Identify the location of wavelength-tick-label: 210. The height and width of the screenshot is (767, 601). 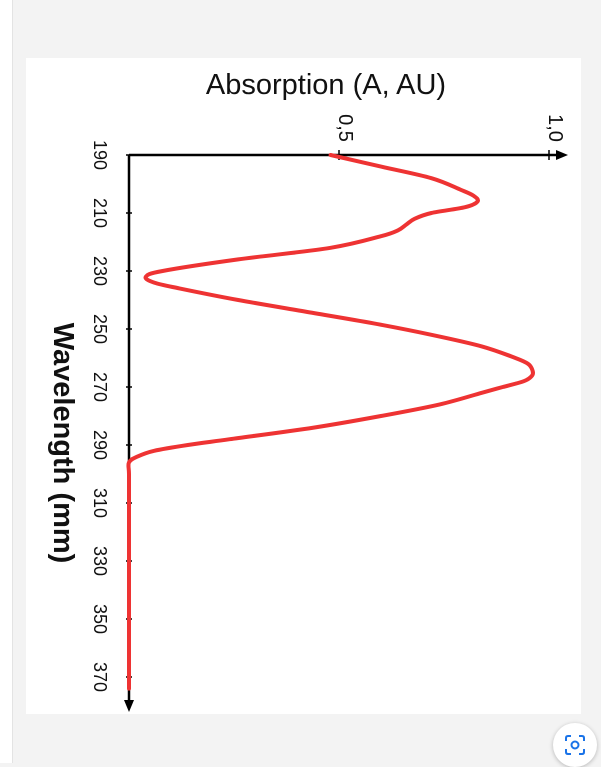
(100, 213).